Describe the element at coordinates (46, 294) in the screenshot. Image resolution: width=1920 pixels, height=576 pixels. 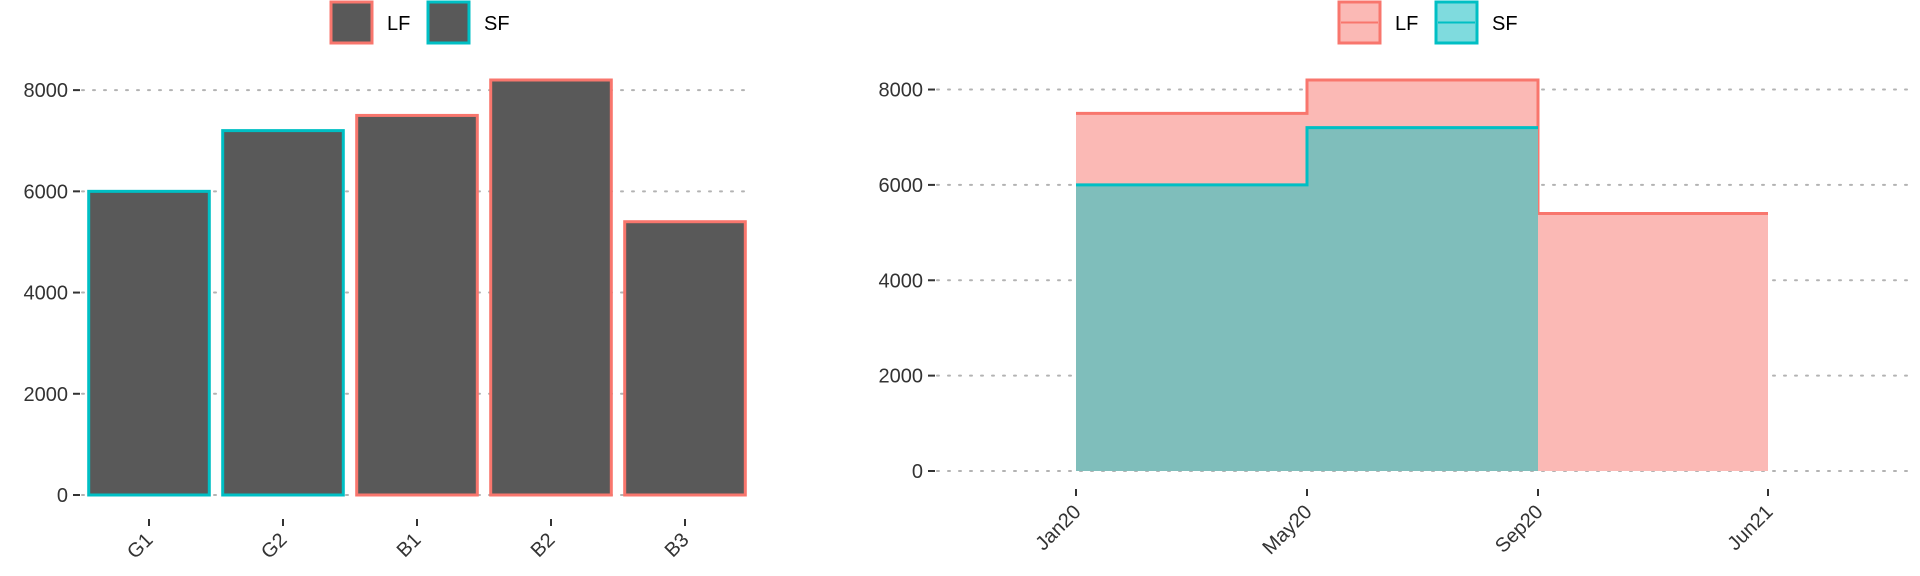
I see `bar-y-tick-label: 4000` at that location.